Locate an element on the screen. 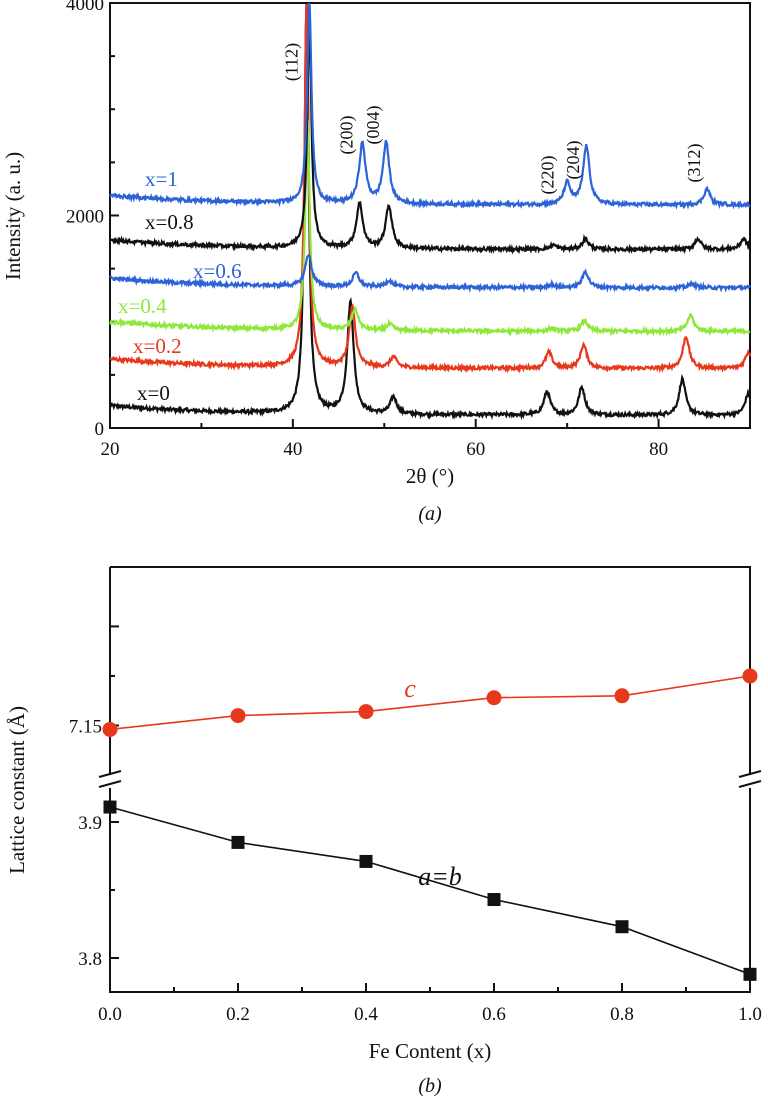 Image resolution: width=768 pixels, height=1101 pixels. series-label-c: c is located at coordinates (410, 688).